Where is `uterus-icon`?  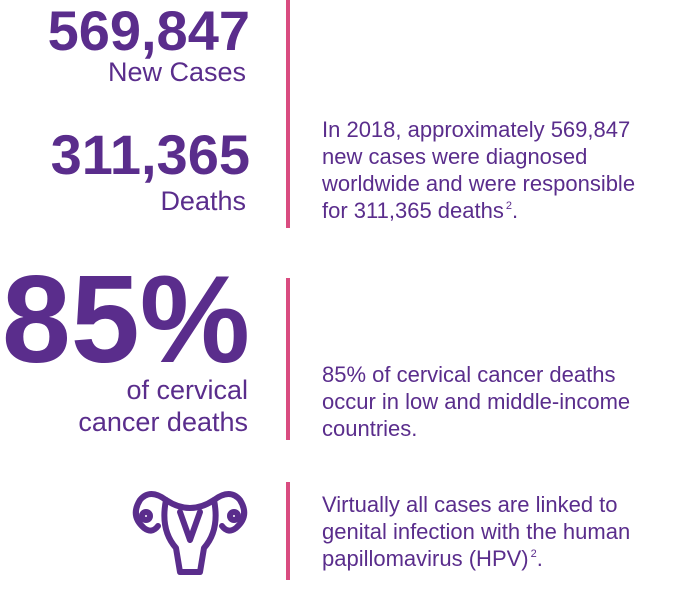 uterus-icon is located at coordinates (190, 533).